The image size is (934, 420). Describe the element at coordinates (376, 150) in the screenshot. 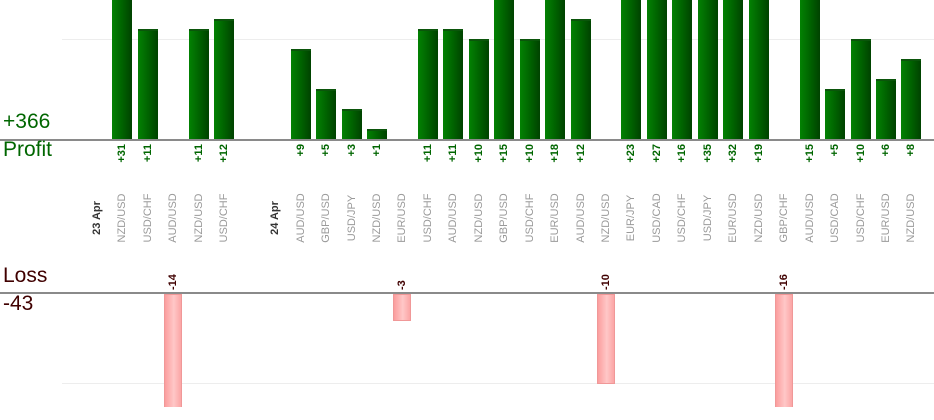

I see `profit-value-label: +1` at that location.